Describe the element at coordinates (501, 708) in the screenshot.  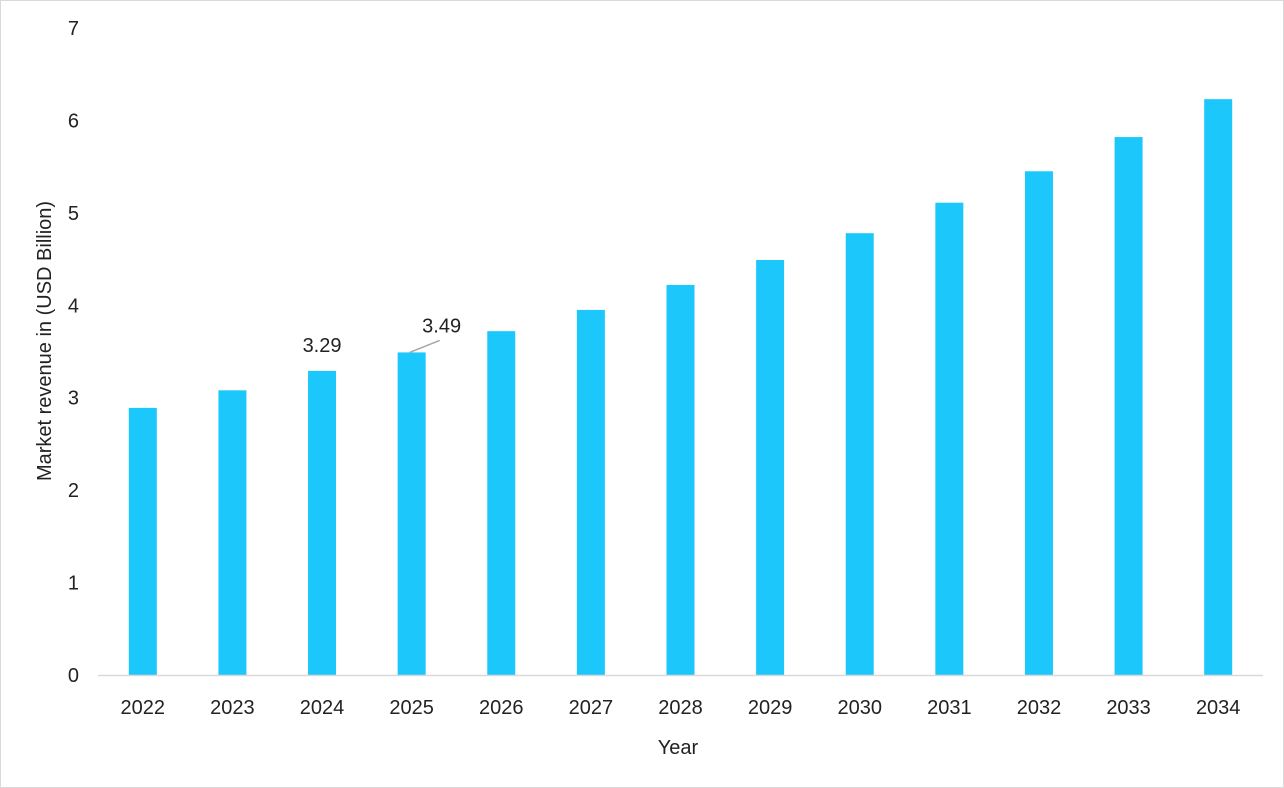
I see `x-tick-label: 2026` at that location.